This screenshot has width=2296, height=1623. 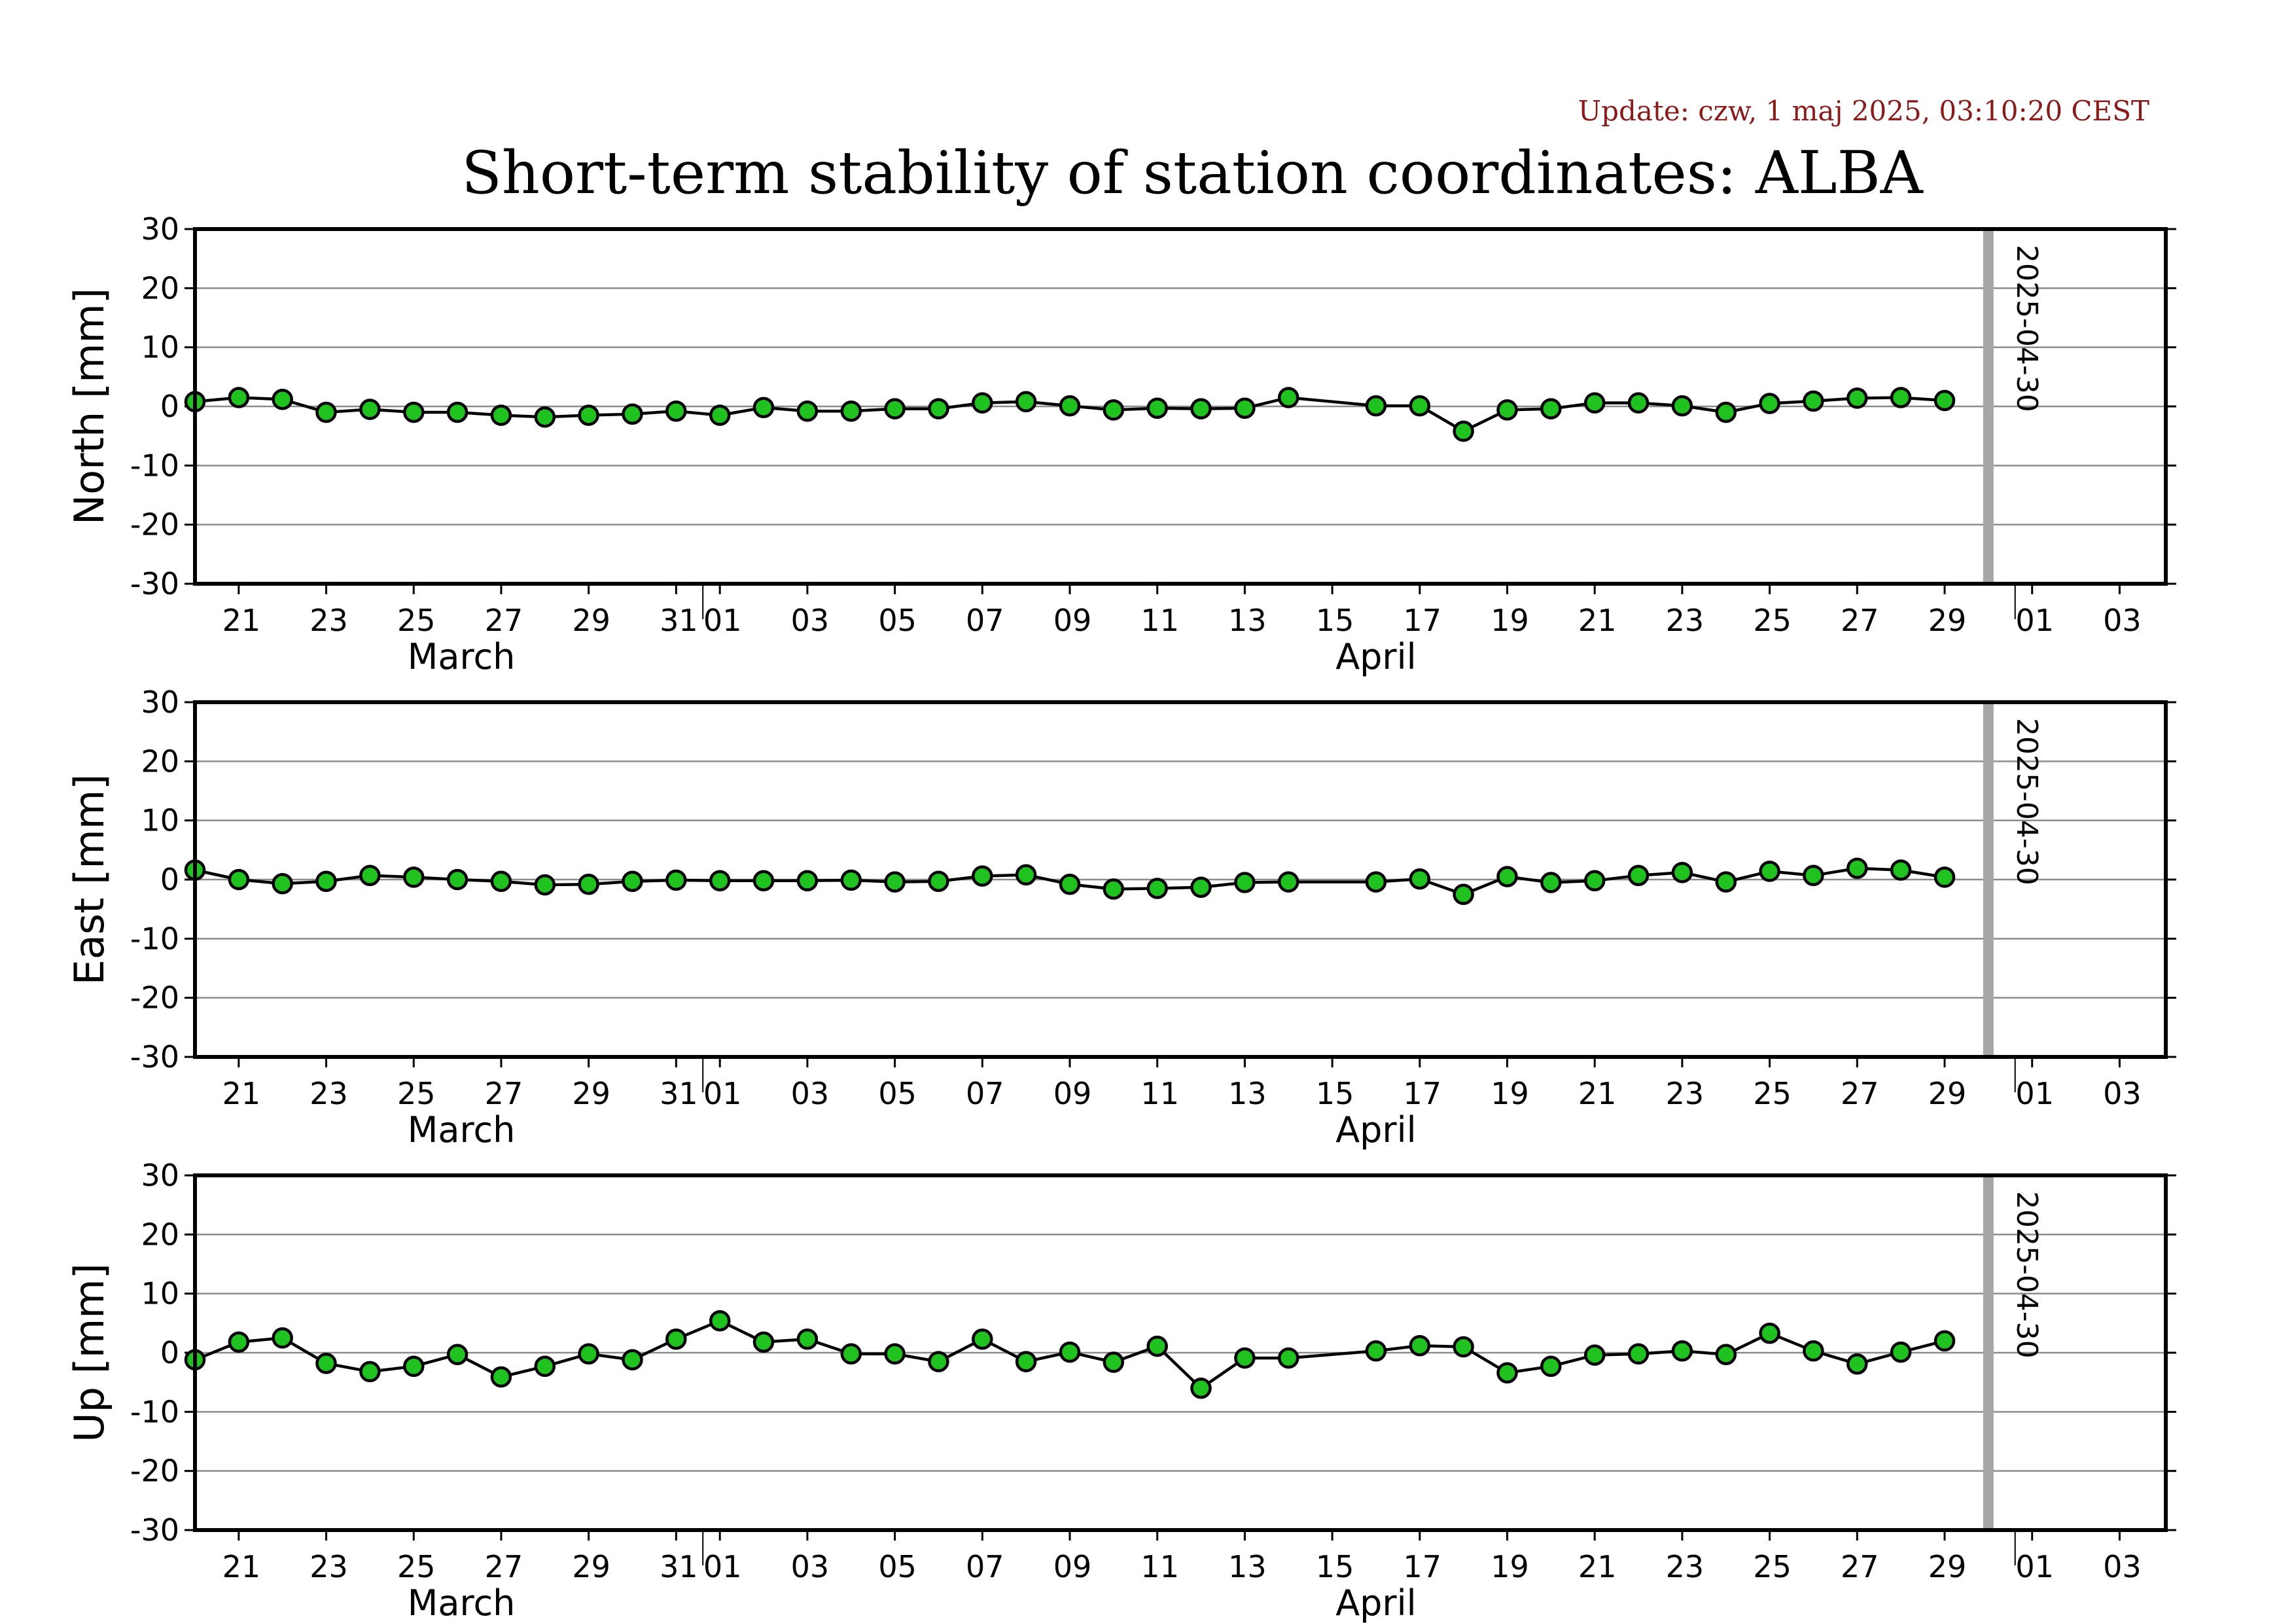 What do you see at coordinates (160, 1175) in the screenshot?
I see `y-tick-label: 30` at bounding box center [160, 1175].